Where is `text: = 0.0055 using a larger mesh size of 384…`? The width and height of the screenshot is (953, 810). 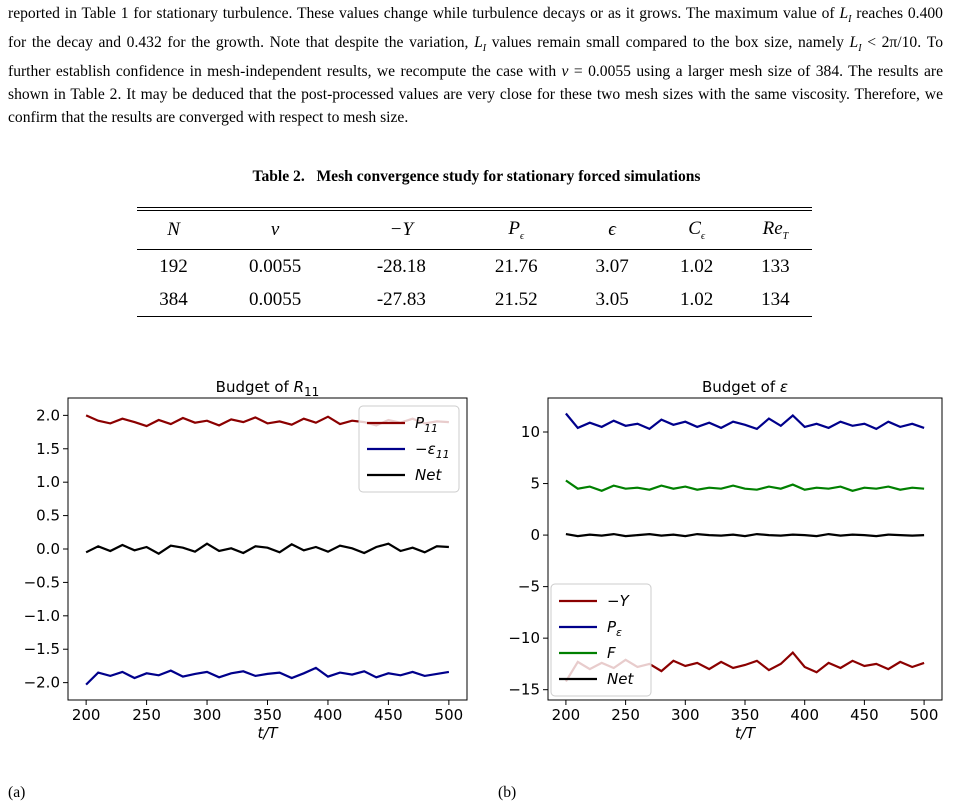
text: = 0.0055 using a larger mesh size of 384… is located at coordinates (475, 95).